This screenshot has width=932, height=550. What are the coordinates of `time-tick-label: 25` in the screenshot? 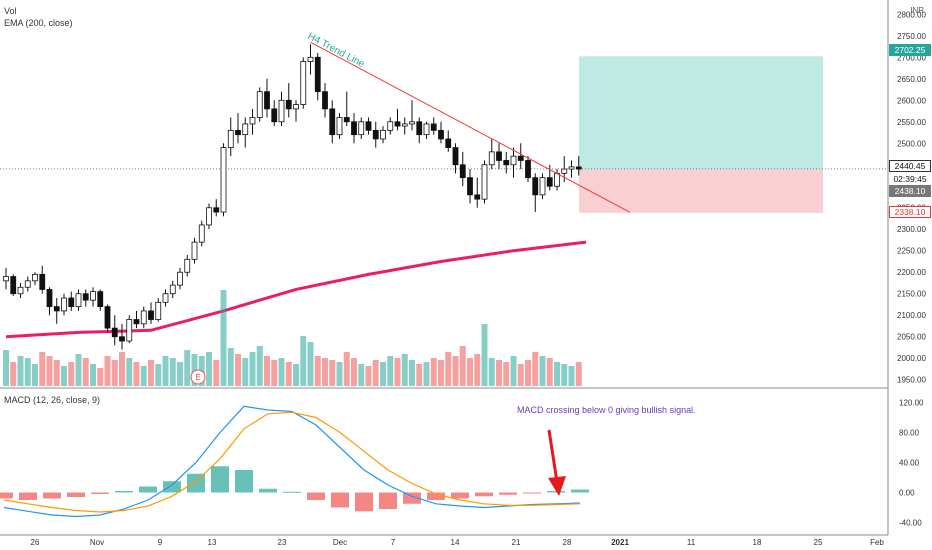 It's located at (818, 542).